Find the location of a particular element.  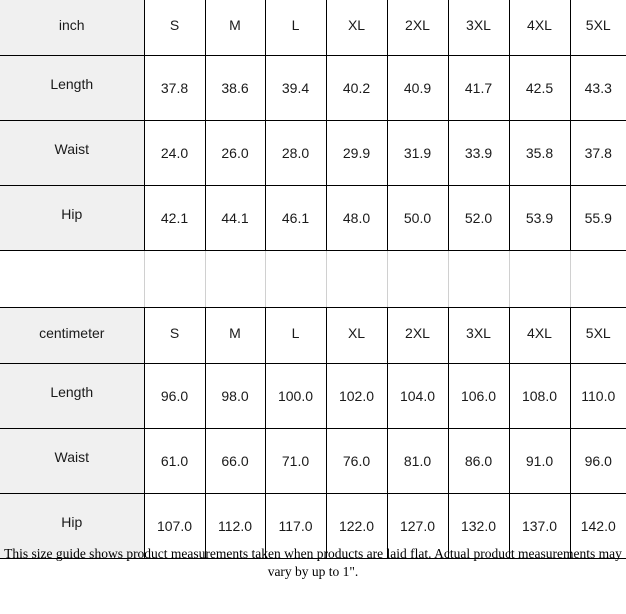

measurement-cell: 38.6 is located at coordinates (235, 88).